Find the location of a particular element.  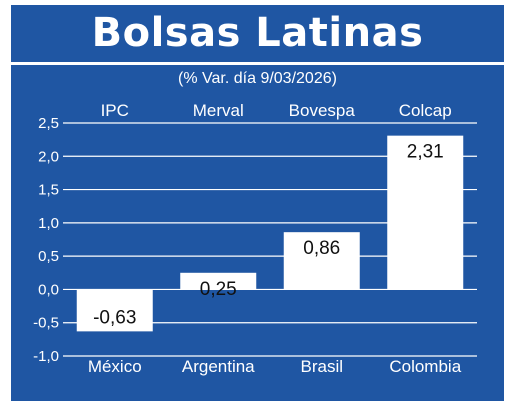

bar-value-label: -0,63 is located at coordinates (114, 317).